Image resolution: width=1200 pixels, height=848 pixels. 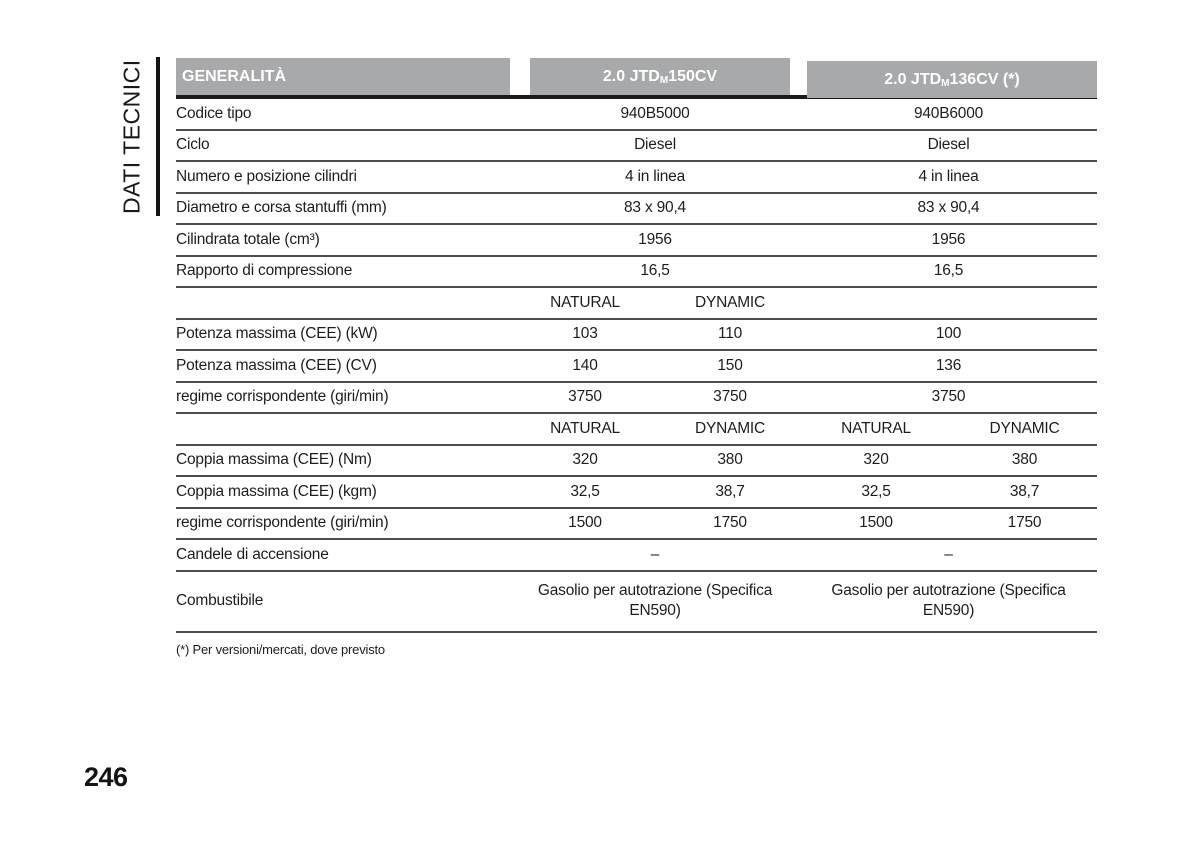 I want to click on value-136cv: 136, so click(x=948, y=365).